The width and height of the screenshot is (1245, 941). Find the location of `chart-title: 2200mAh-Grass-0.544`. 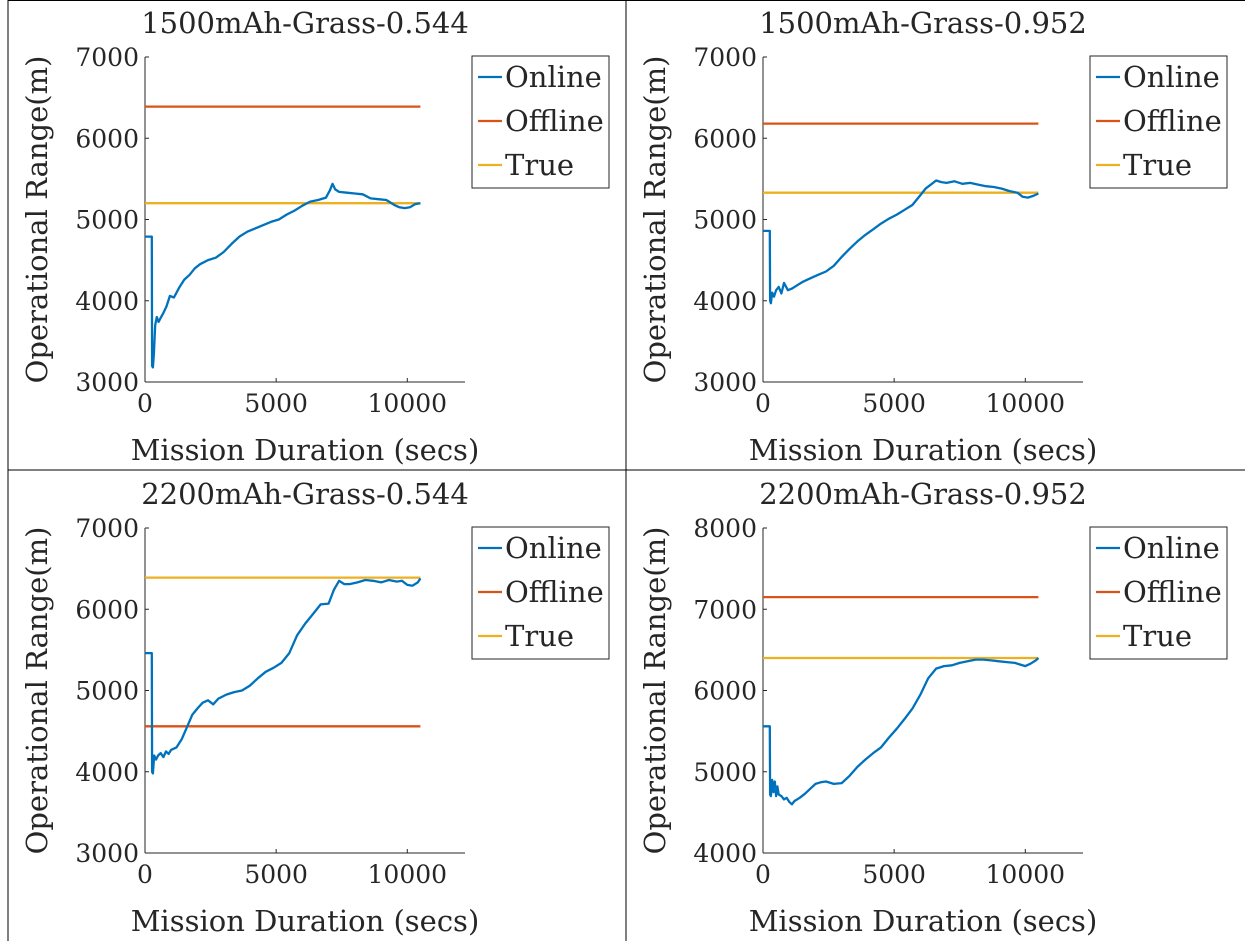

chart-title: 2200mAh-Grass-0.544 is located at coordinates (305, 494).